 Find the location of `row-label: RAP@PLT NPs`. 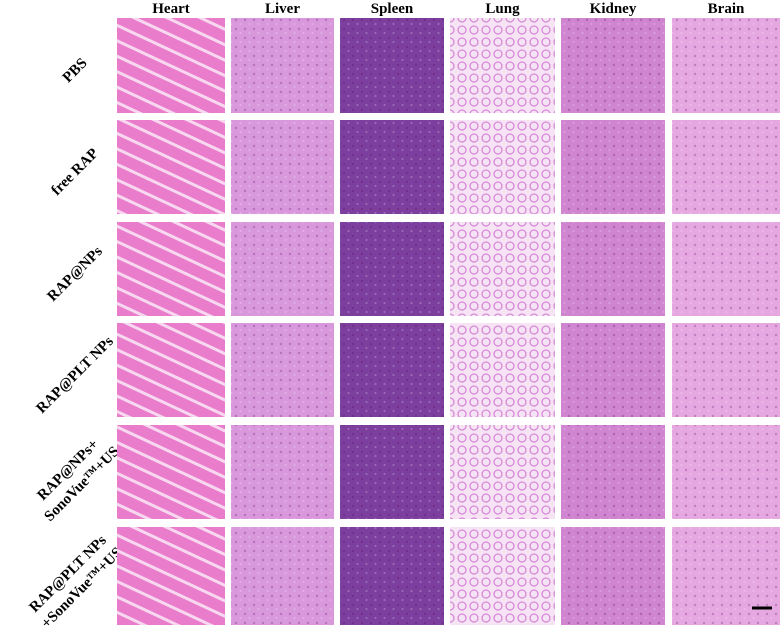

row-label: RAP@PLT NPs is located at coordinates (74, 374).